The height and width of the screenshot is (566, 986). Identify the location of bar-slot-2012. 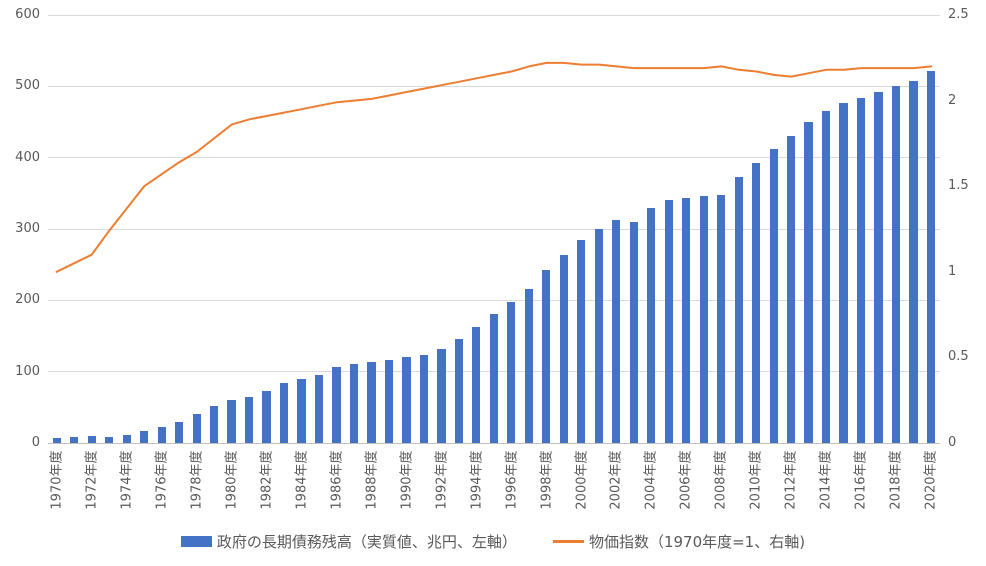
(790, 229).